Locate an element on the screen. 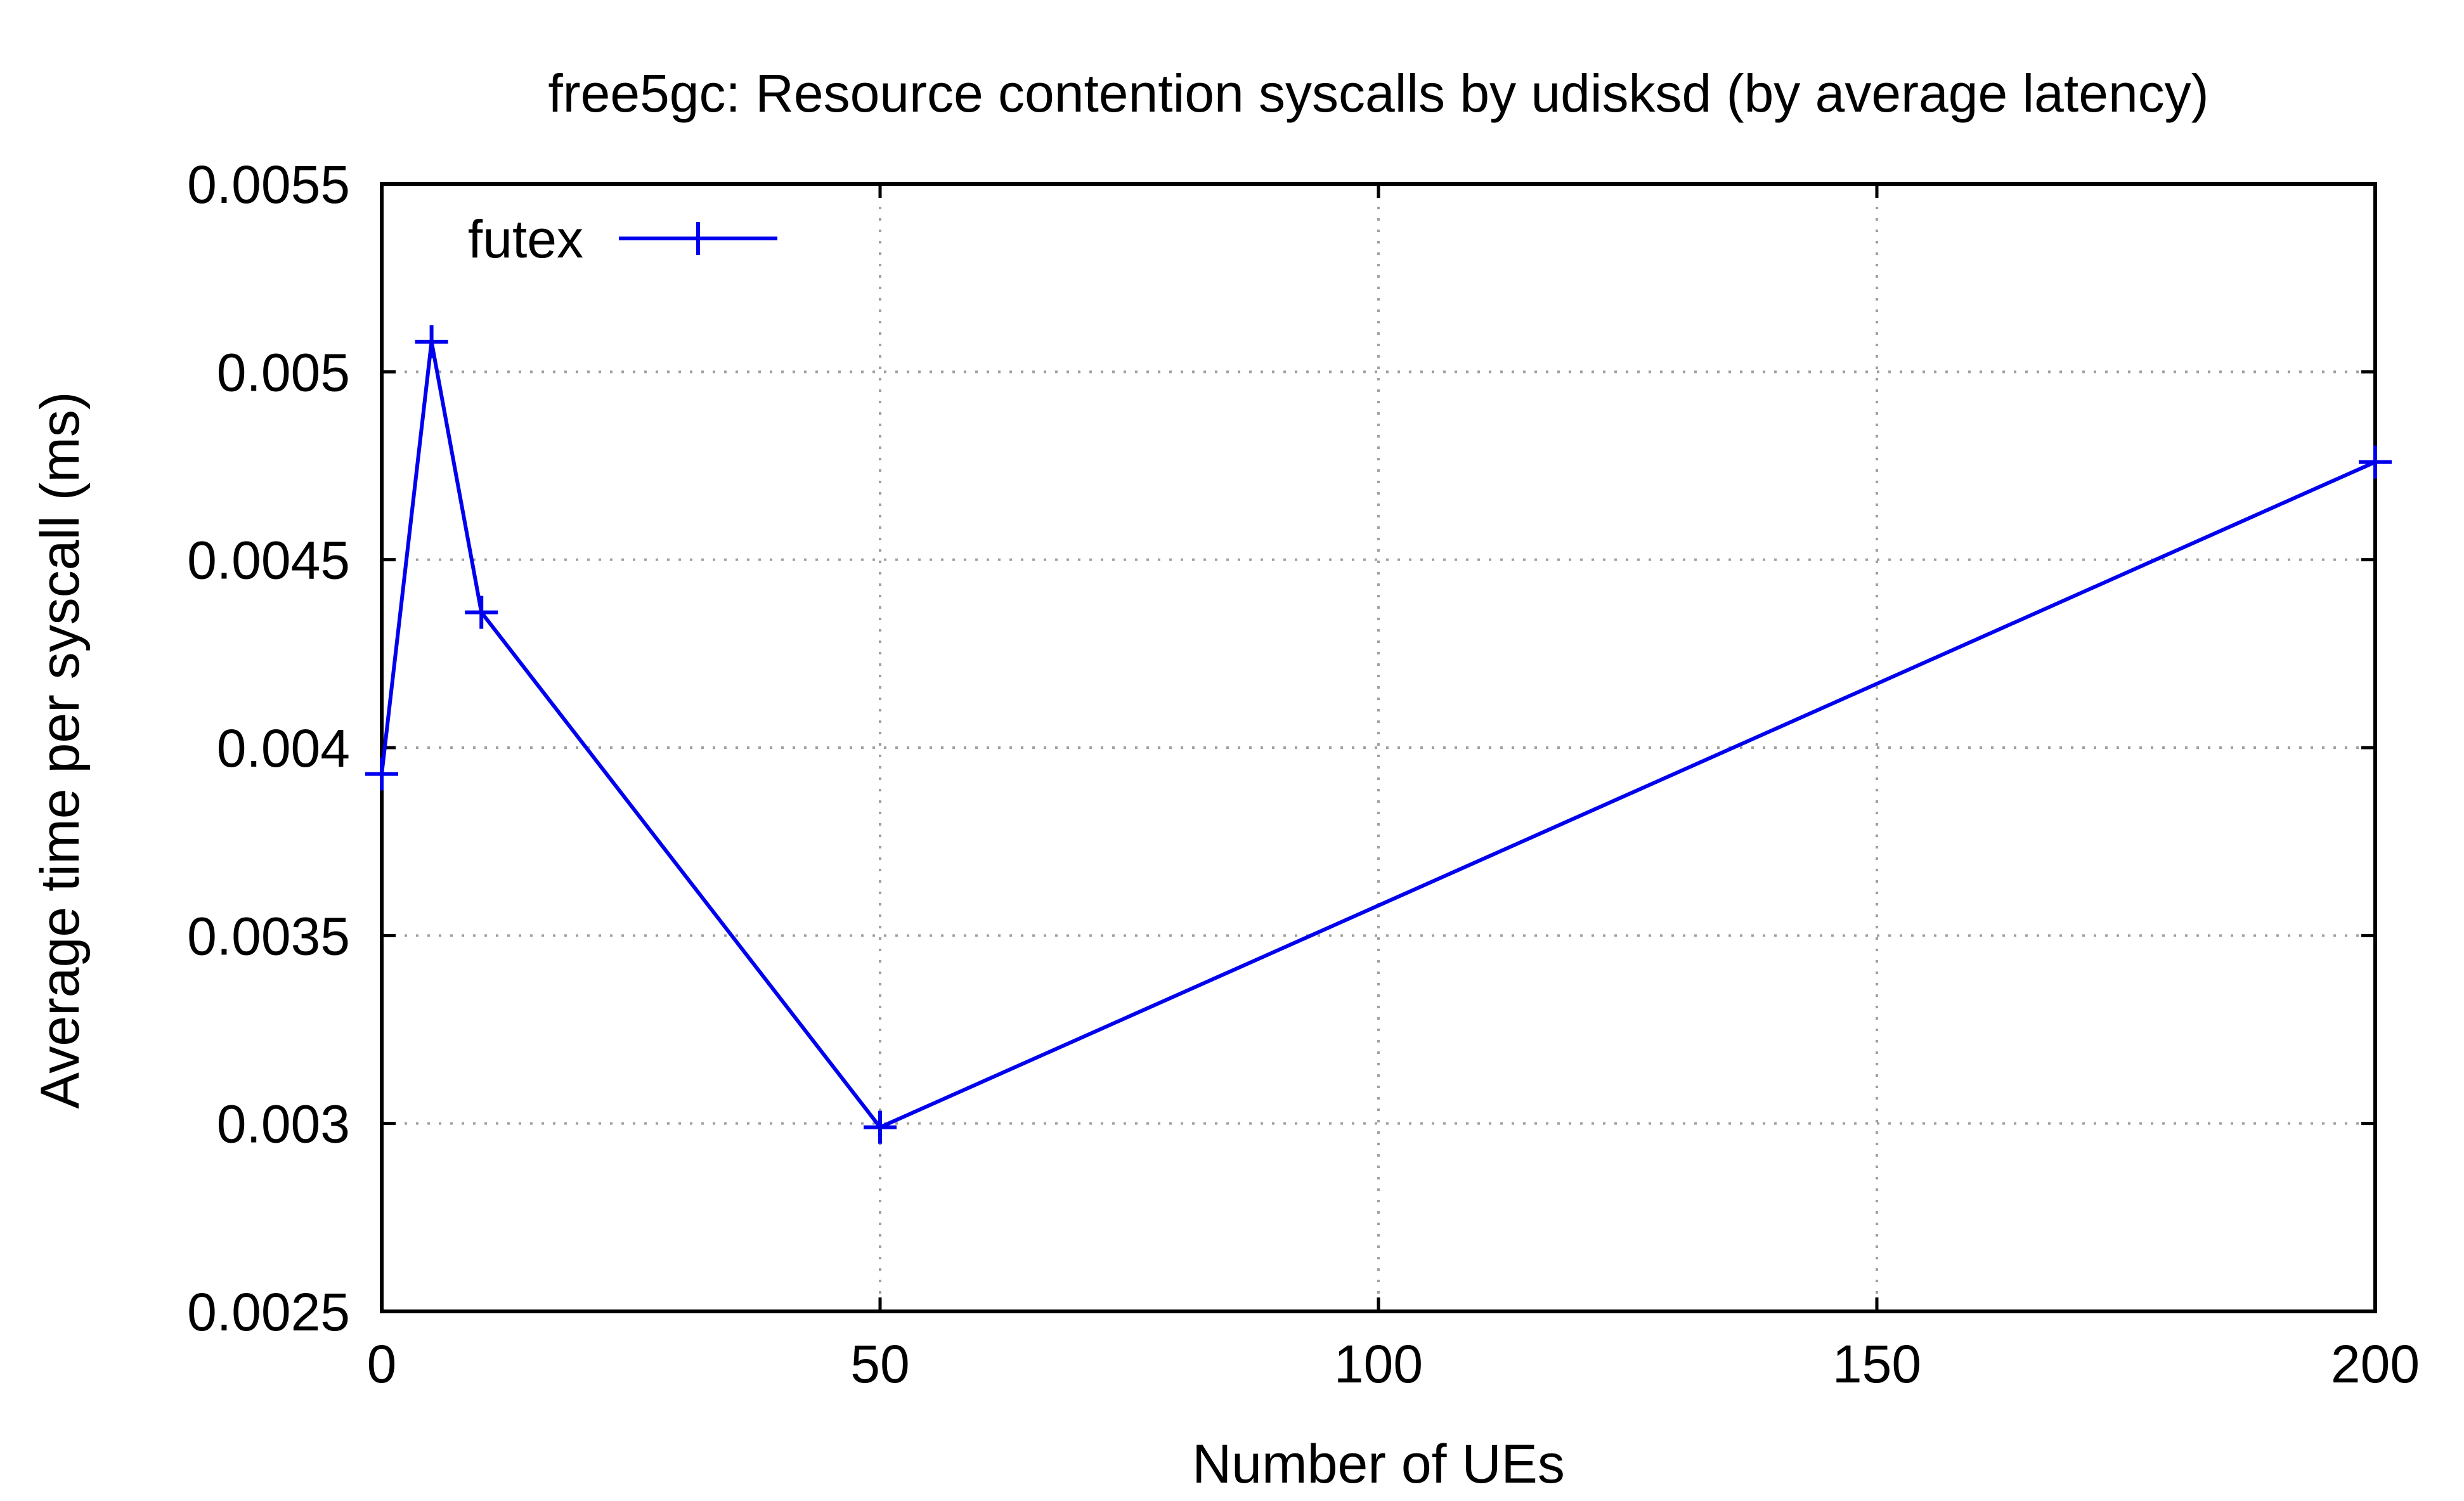 The height and width of the screenshot is (1501, 2464). y-tick-label: 0.005 is located at coordinates (283, 372).